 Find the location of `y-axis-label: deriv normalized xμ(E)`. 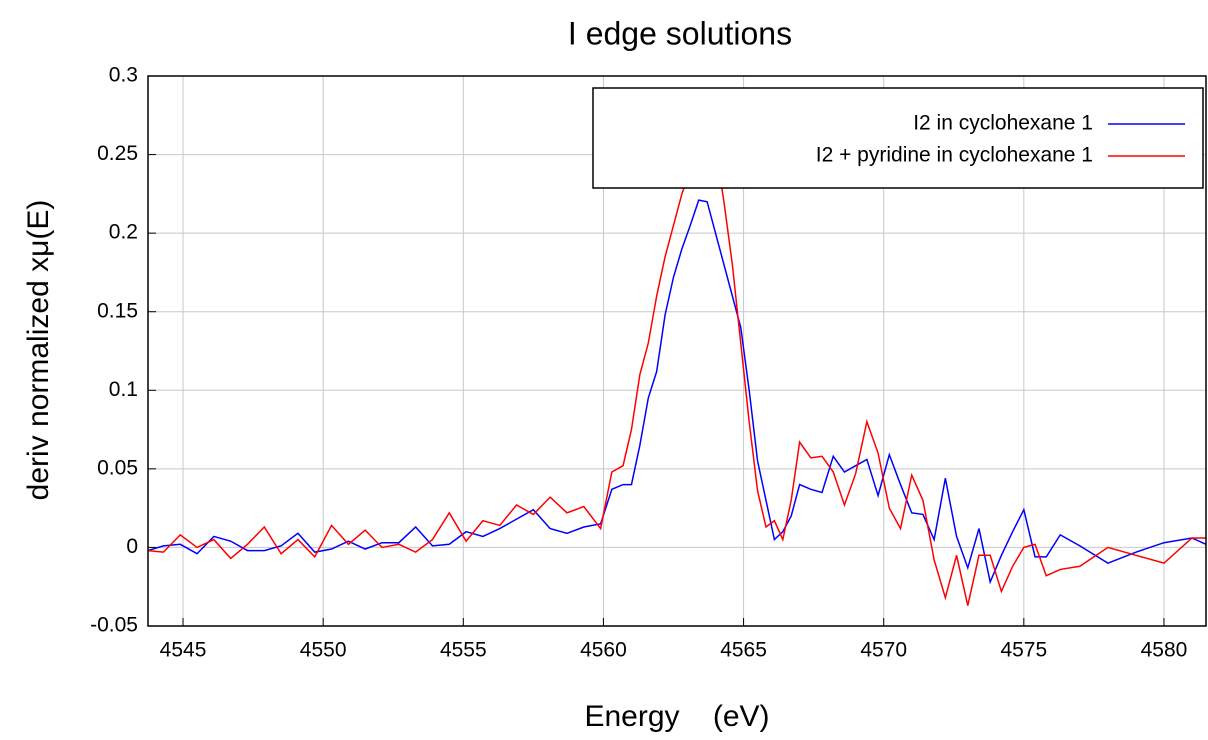

y-axis-label: deriv normalized xμ(E) is located at coordinates (38, 350).